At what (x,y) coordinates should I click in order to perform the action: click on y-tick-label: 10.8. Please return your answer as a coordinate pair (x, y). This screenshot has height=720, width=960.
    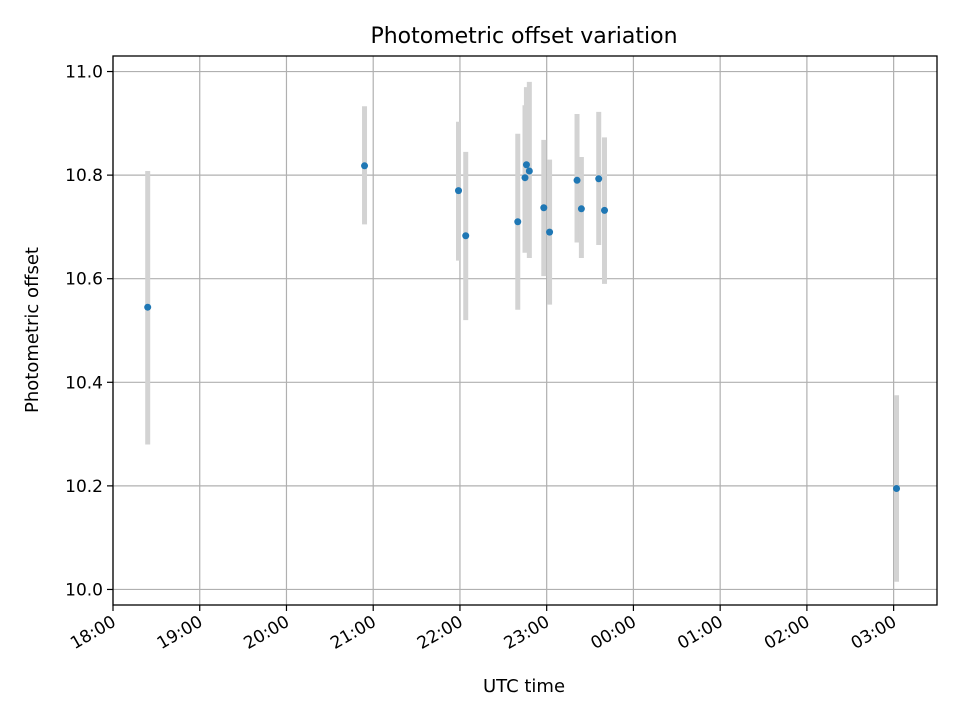
    Looking at the image, I should click on (84, 176).